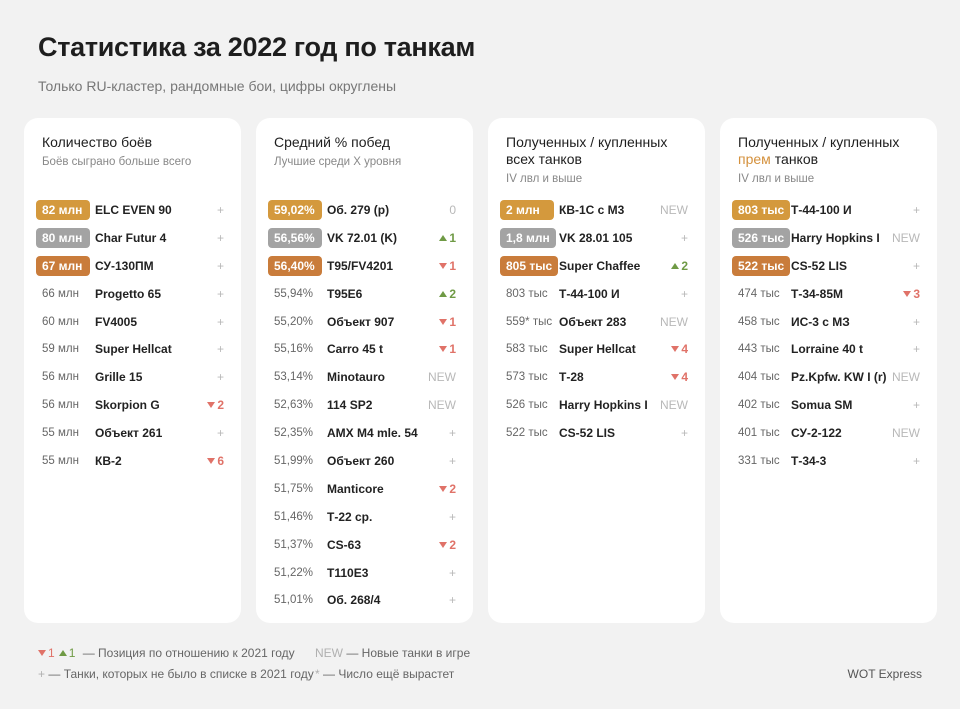  Describe the element at coordinates (684, 349) in the screenshot. I see `change-number: 4` at that location.